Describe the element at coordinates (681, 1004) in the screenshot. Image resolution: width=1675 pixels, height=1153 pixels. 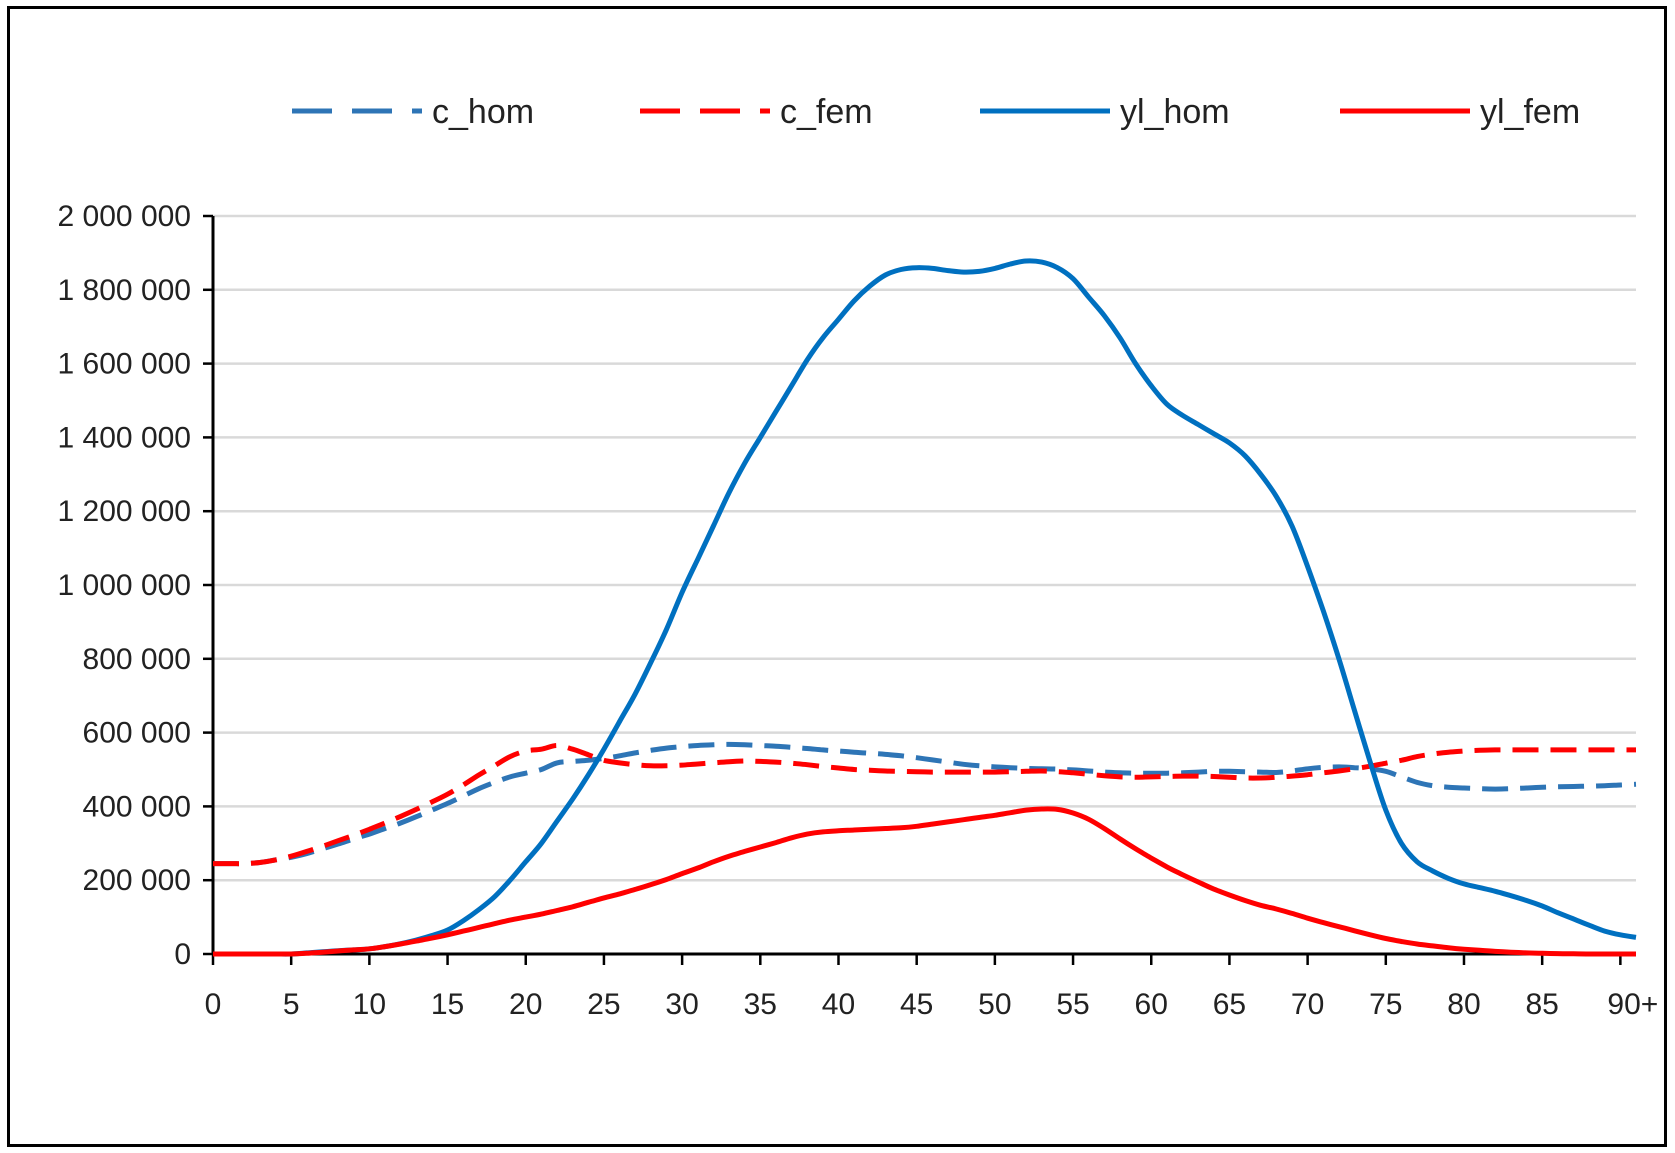
I see `x-tick-label-6: 30` at that location.